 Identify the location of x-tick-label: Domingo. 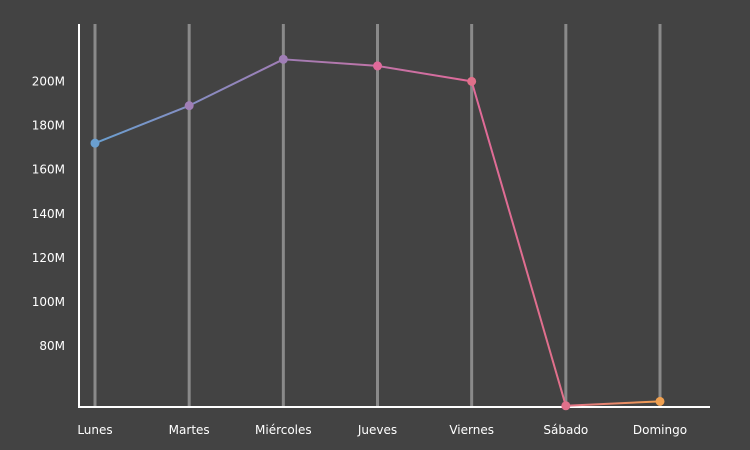
(660, 430).